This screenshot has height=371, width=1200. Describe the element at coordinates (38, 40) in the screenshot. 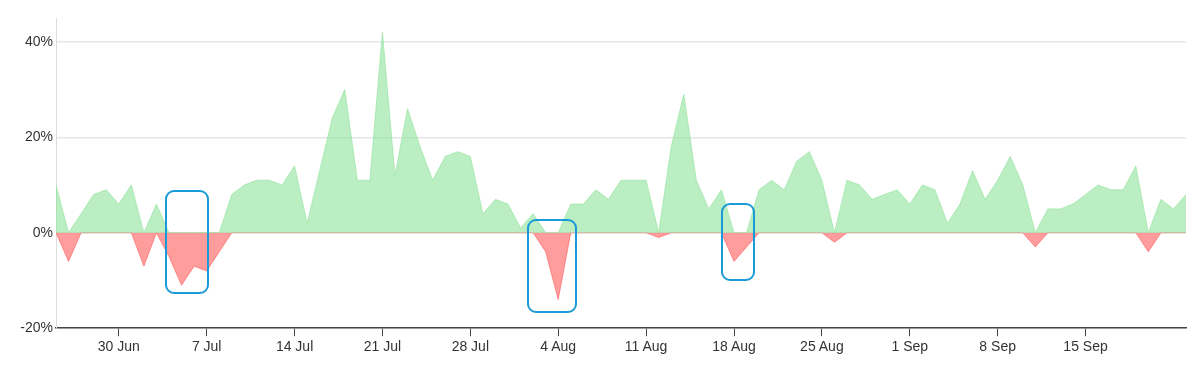

I see `y-tick-label: 40%` at that location.